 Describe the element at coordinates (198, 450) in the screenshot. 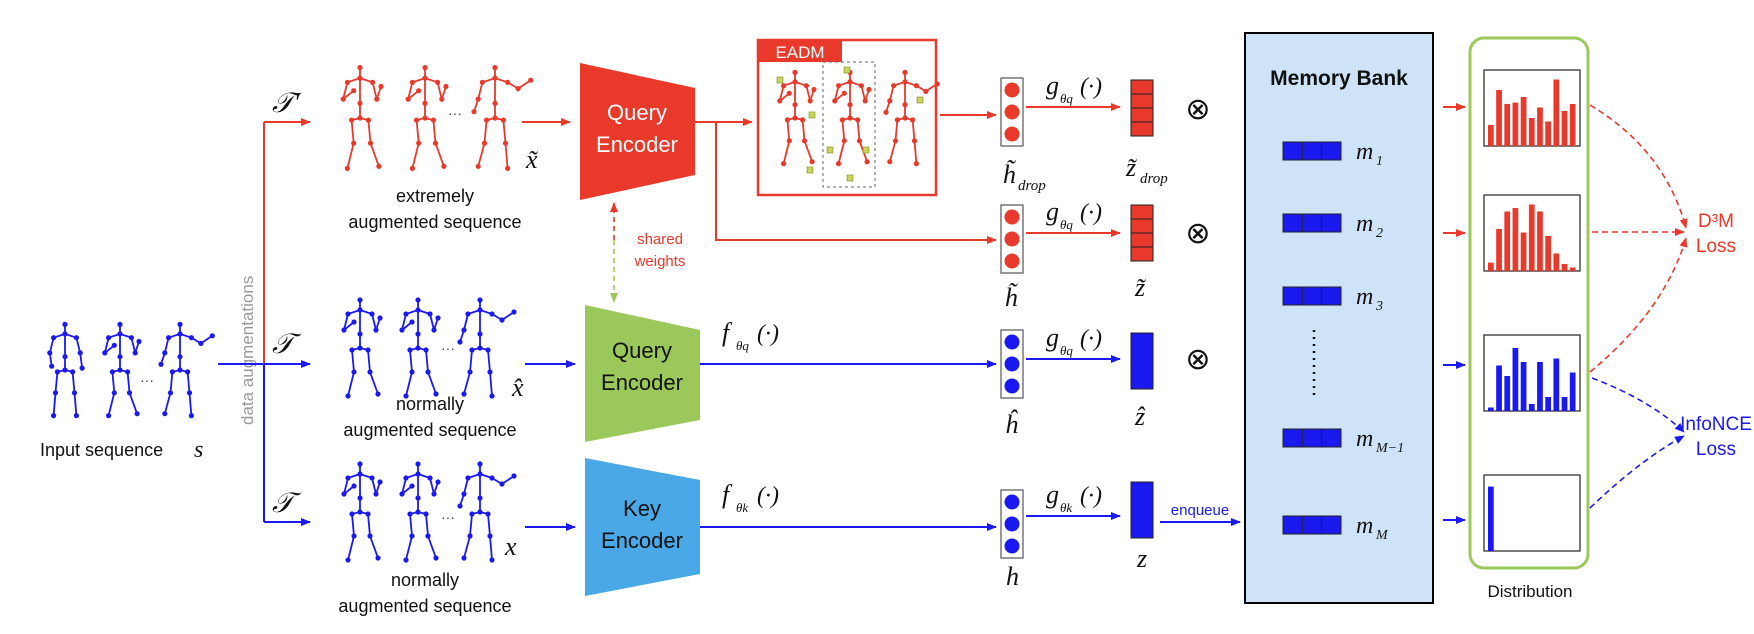

I see `input-sequence-var: s` at that location.